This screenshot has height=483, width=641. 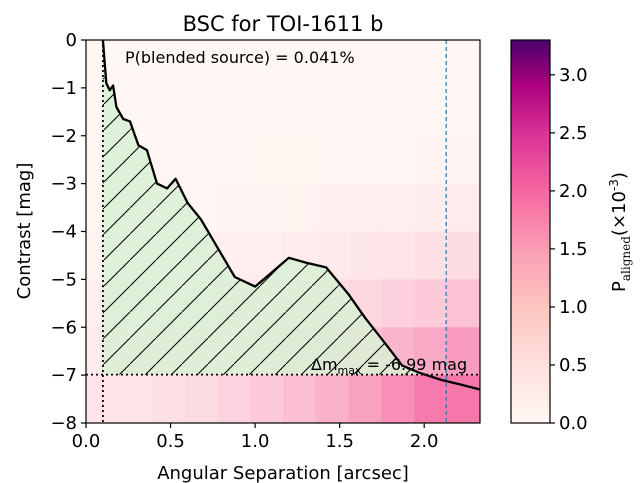 What do you see at coordinates (573, 133) in the screenshot?
I see `colorbar-tick-label: 2.5` at bounding box center [573, 133].